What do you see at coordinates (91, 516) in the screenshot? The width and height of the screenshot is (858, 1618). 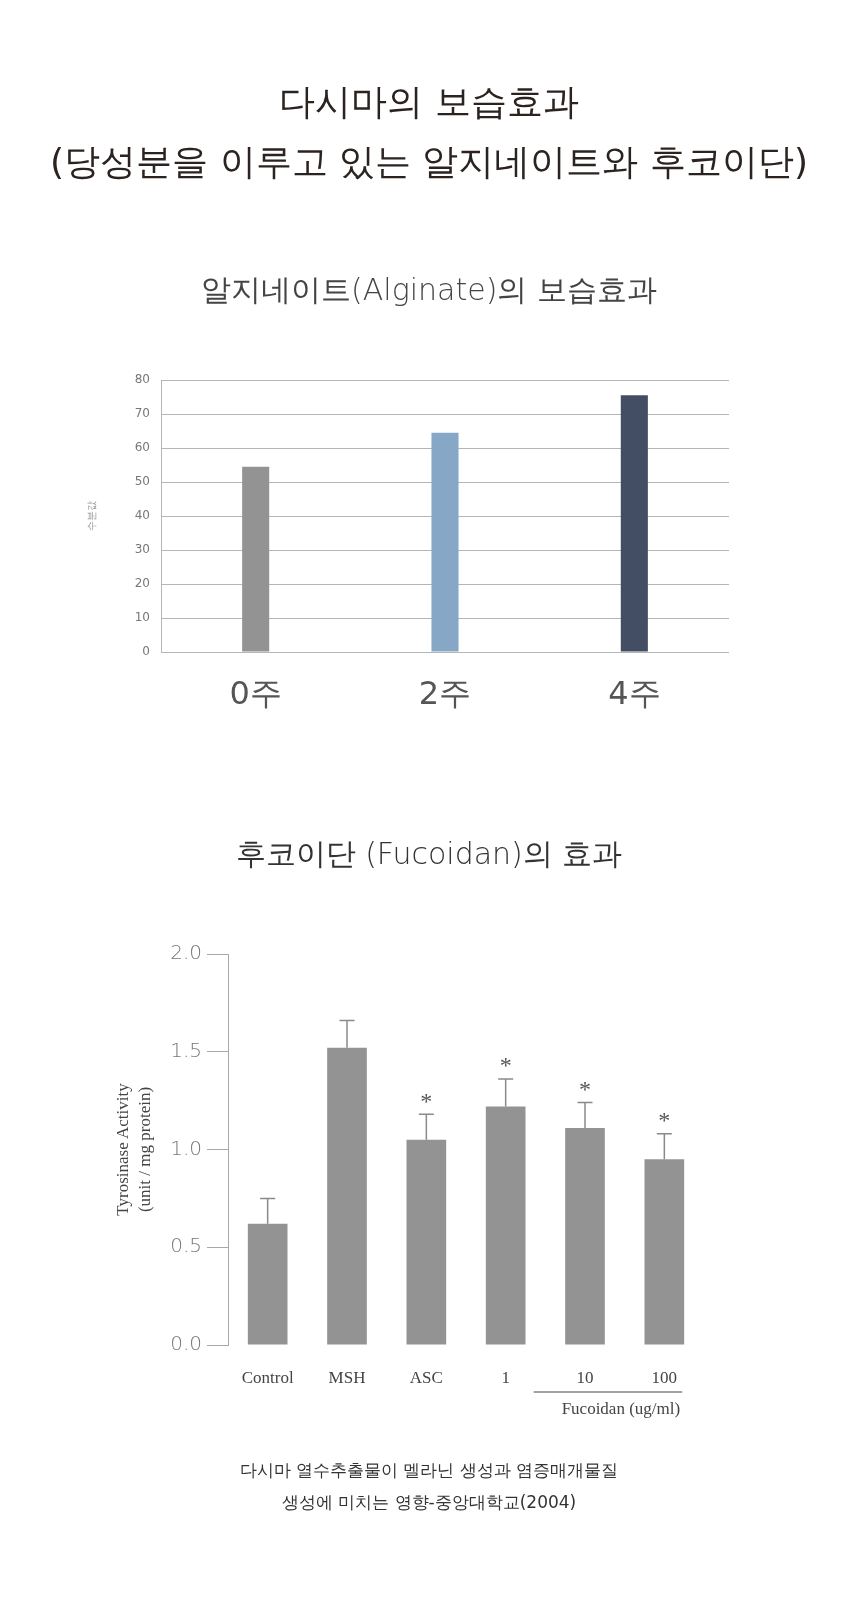 I see `y-axis-title: 수분값` at bounding box center [91, 516].